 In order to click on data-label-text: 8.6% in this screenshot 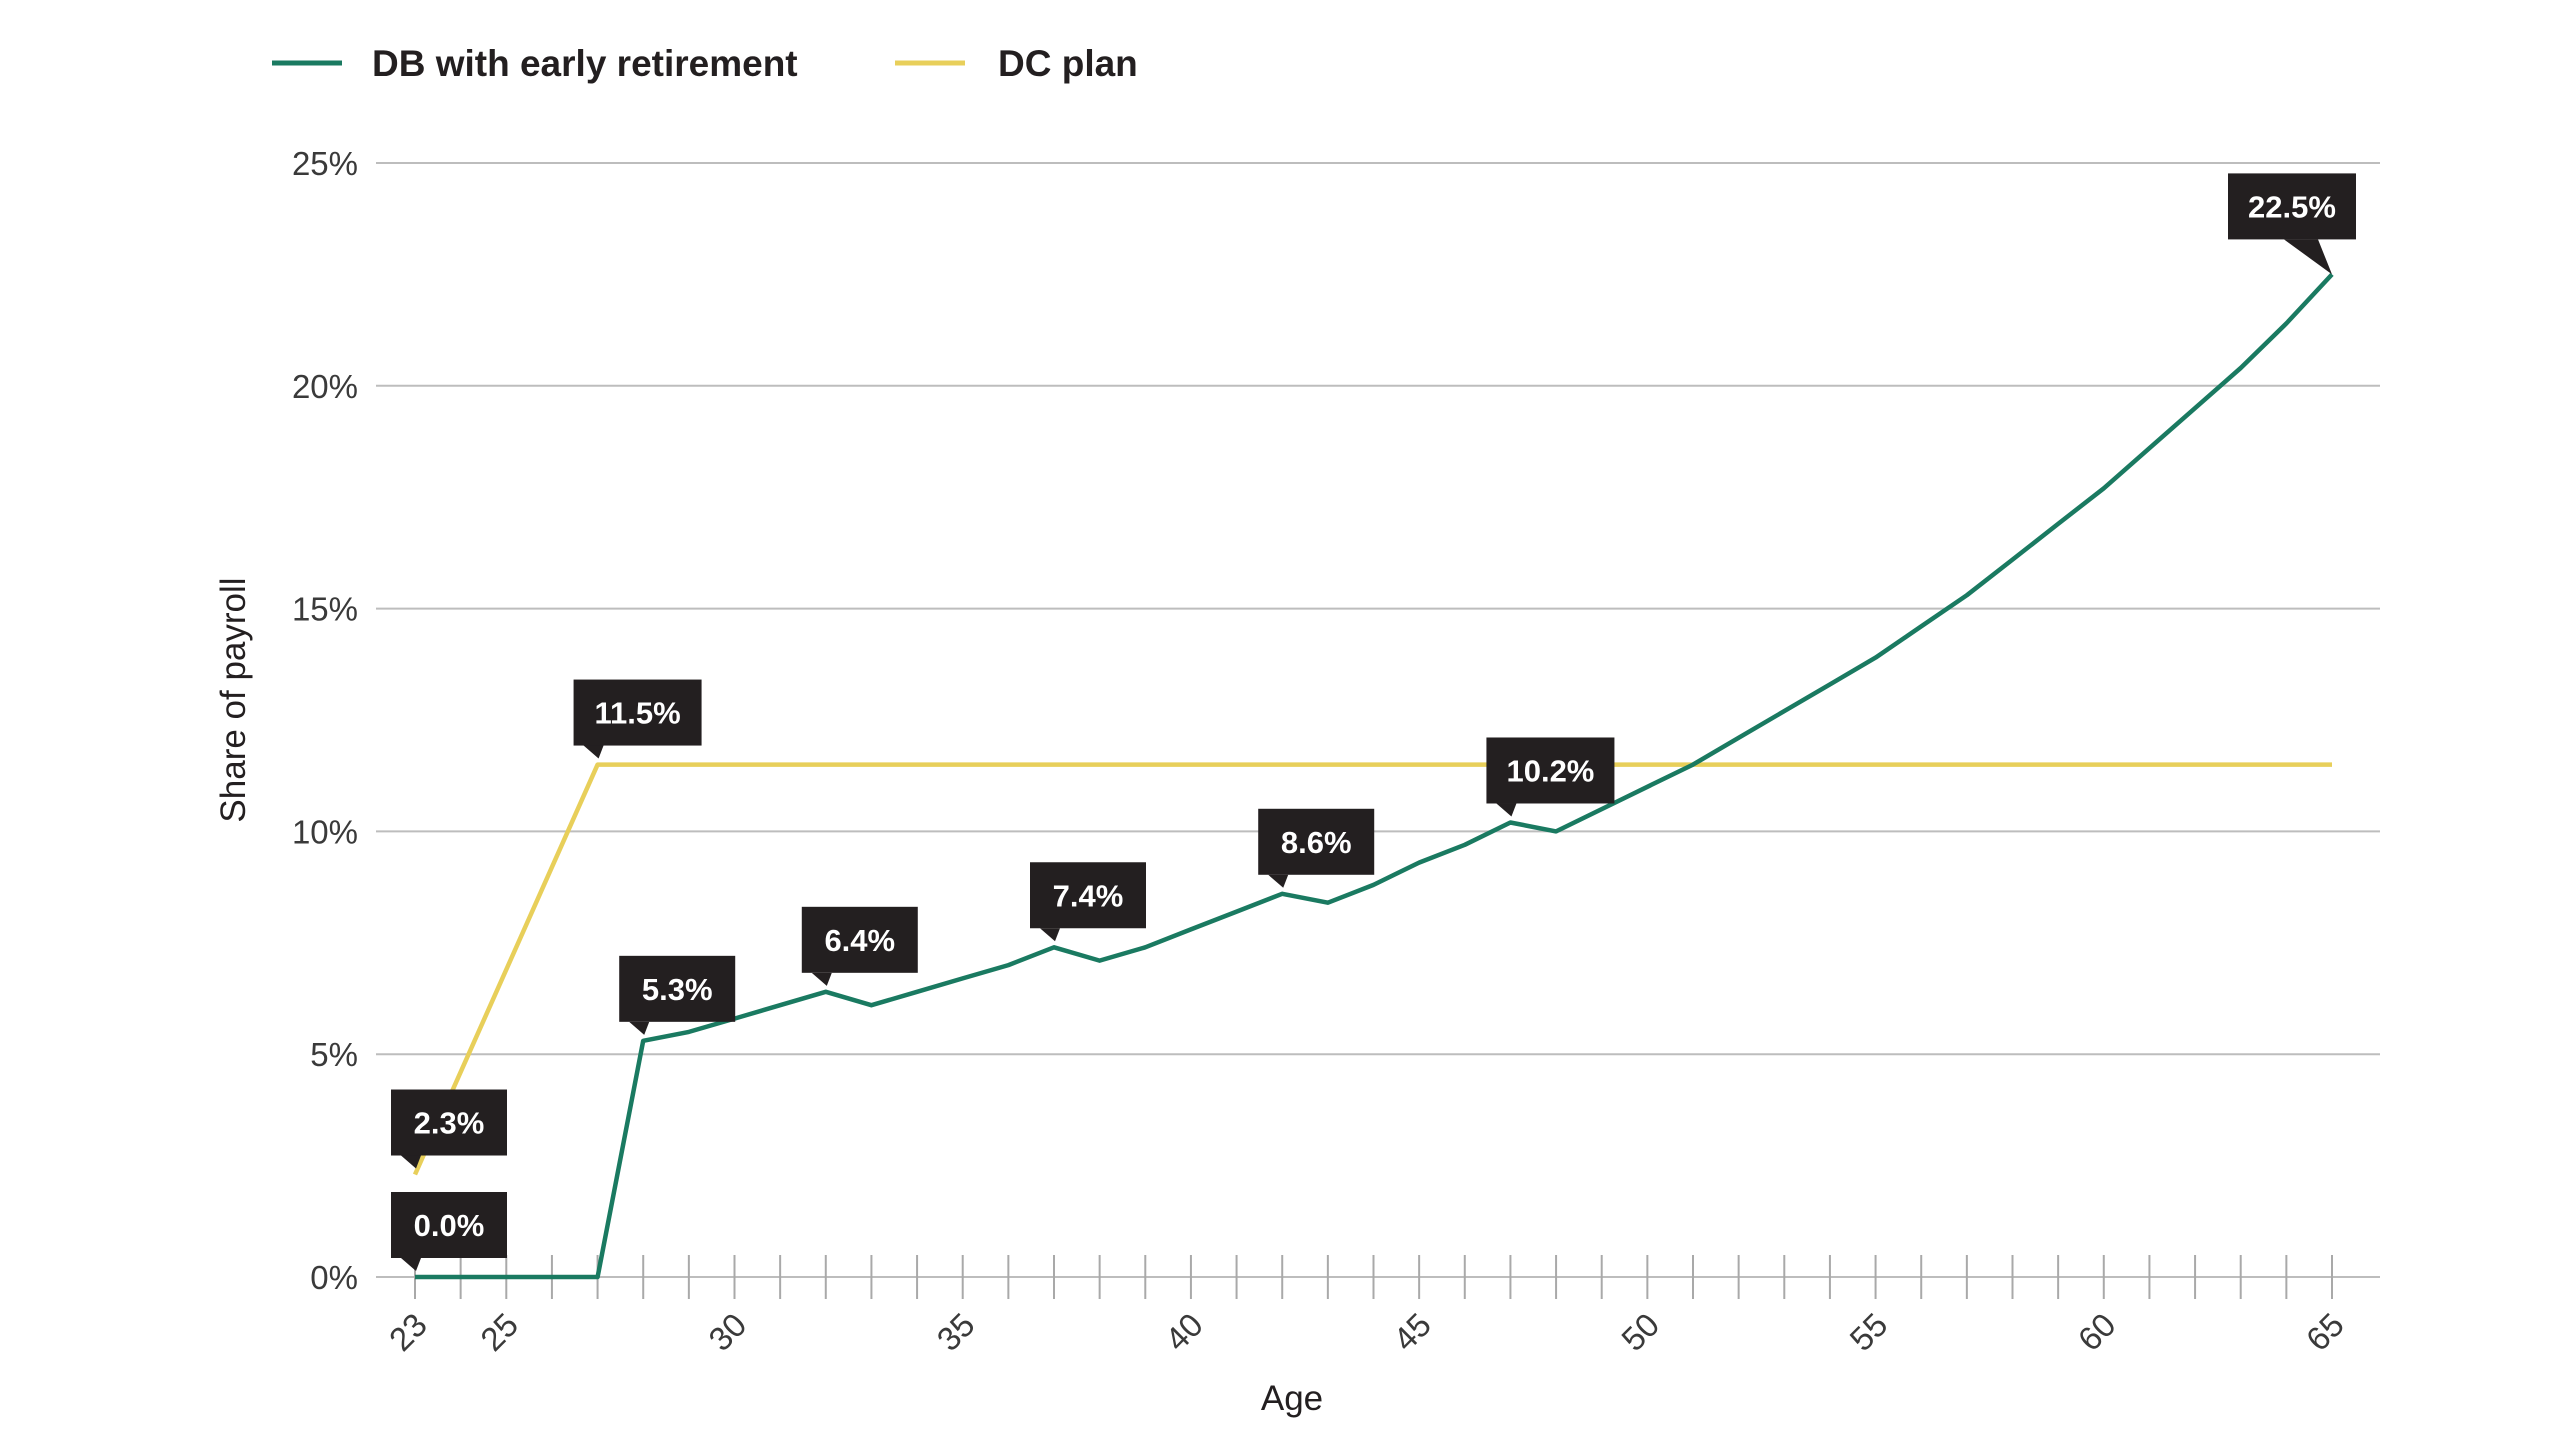, I will do `click(1316, 842)`.